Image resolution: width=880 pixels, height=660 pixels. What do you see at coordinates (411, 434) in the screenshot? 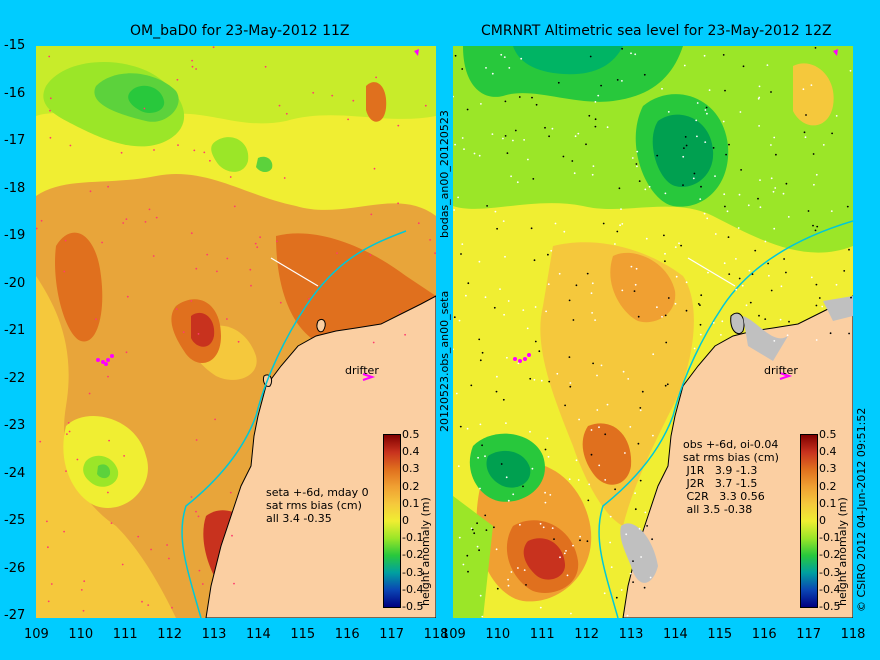
I see `colorbar-tick-label: 0.5` at bounding box center [411, 434].